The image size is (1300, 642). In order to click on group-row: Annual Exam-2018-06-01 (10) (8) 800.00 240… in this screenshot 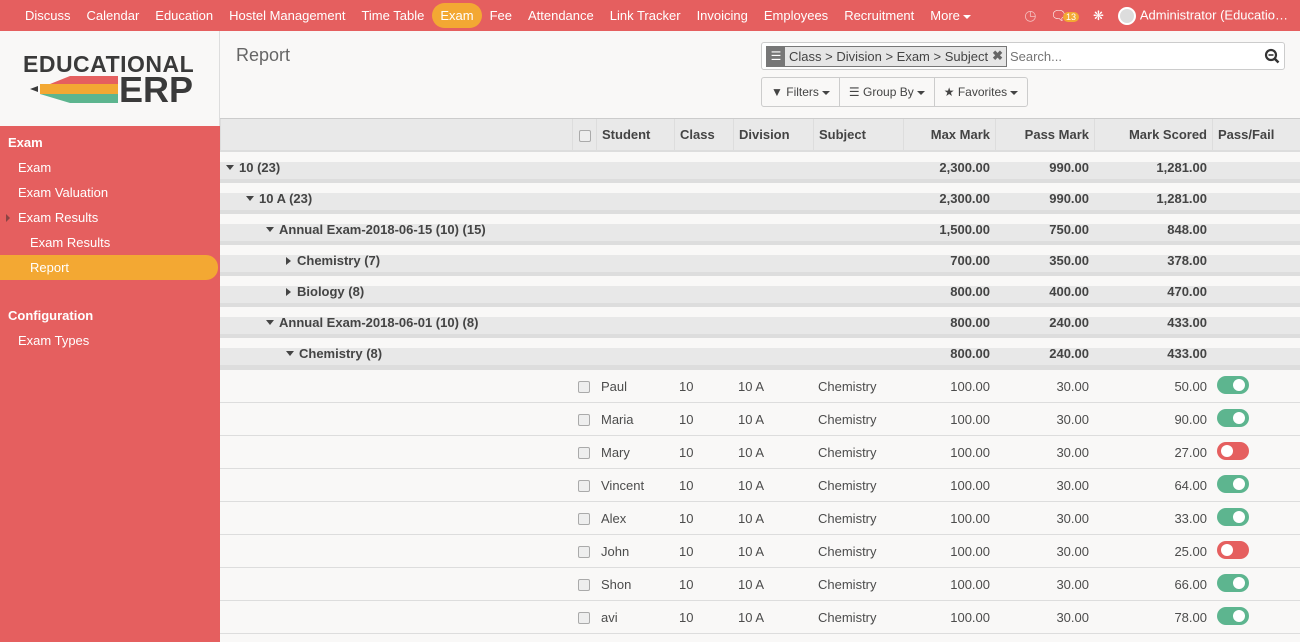, I will do `click(760, 322)`.